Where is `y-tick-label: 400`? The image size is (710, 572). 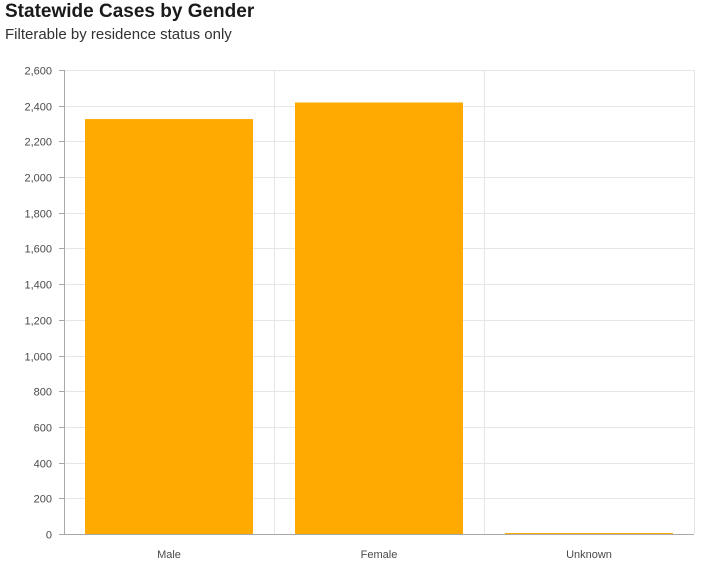 y-tick-label: 400 is located at coordinates (43, 465).